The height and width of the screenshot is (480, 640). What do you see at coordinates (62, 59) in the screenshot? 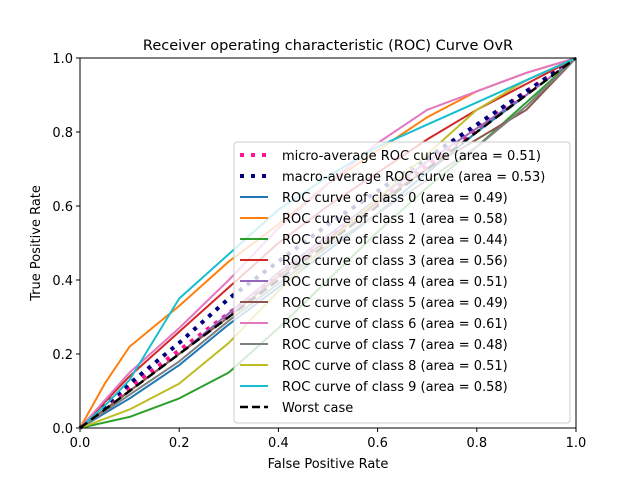
I see `y-tick-label-5: 1.0` at bounding box center [62, 59].